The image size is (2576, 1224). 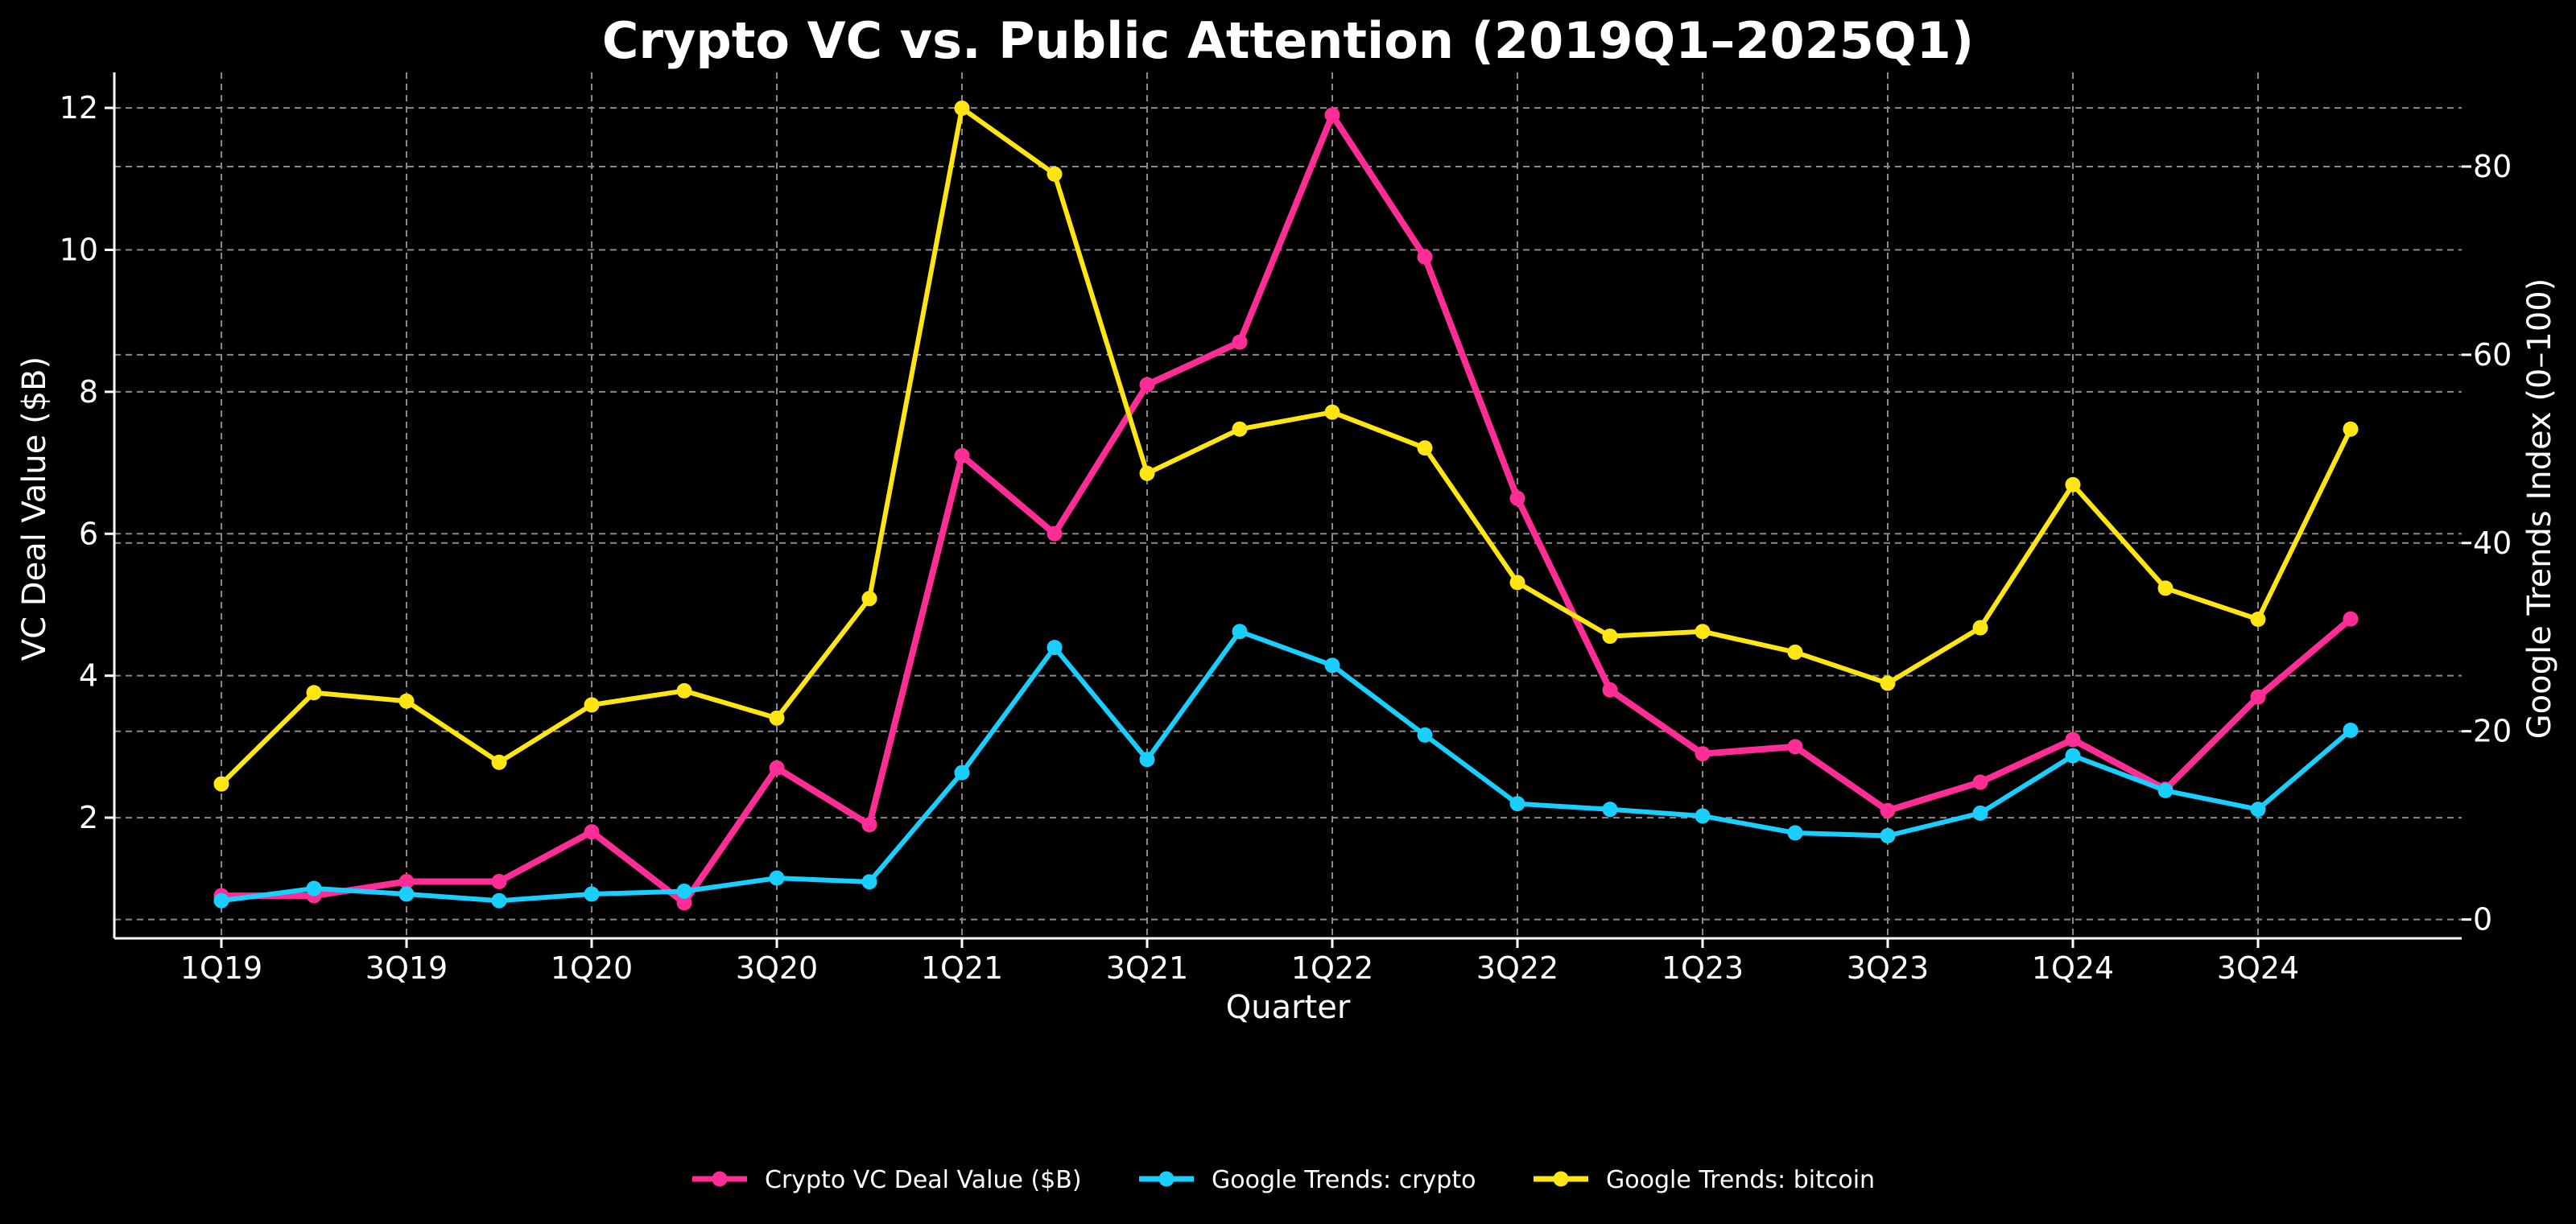 I want to click on x-axis-label: Quarter, so click(x=1288, y=1007).